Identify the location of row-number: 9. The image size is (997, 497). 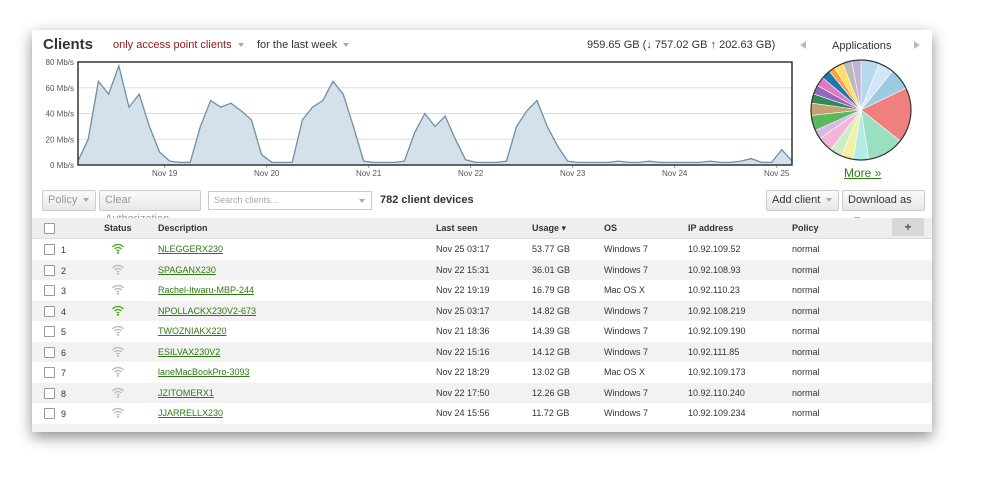
(64, 414).